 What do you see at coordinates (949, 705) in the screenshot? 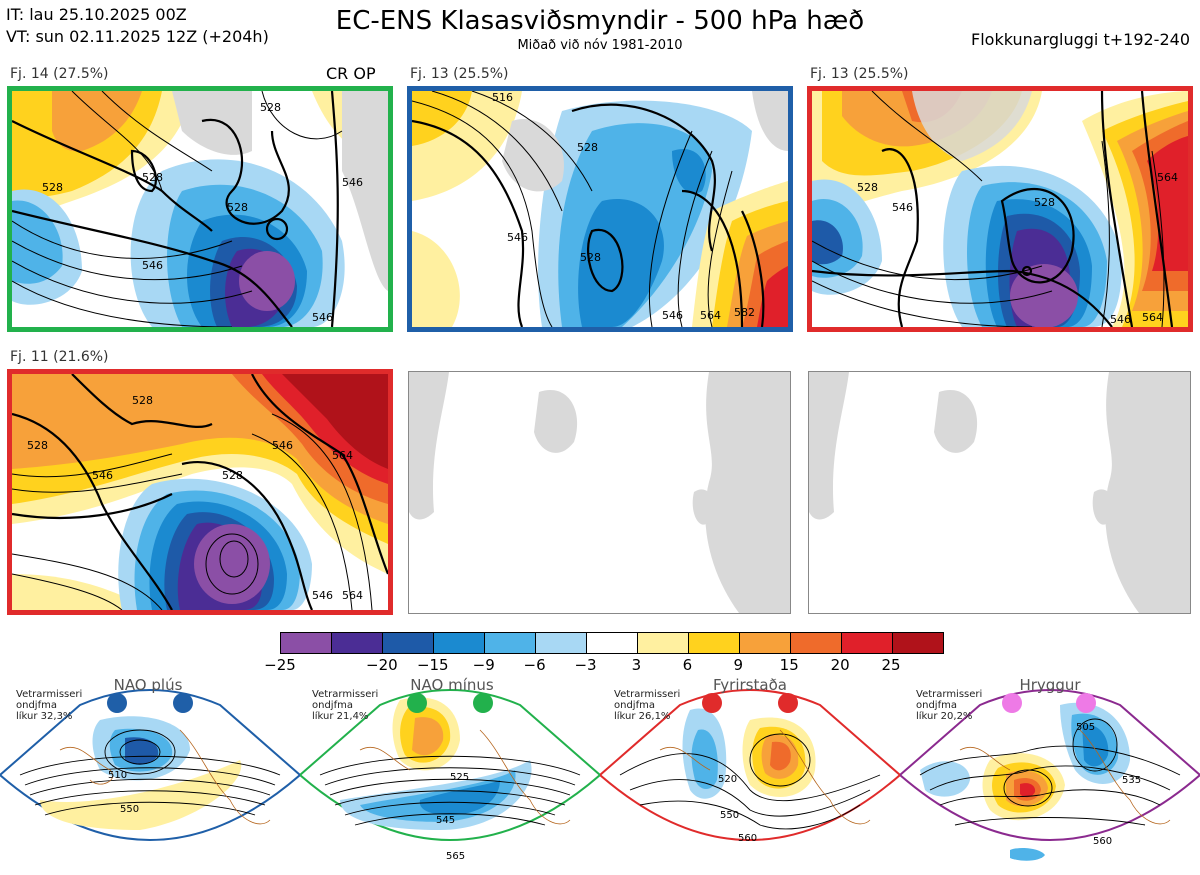
I see `regime-4-info: Vetrarmisseri ondjfma líkur 20,2%` at bounding box center [949, 705].